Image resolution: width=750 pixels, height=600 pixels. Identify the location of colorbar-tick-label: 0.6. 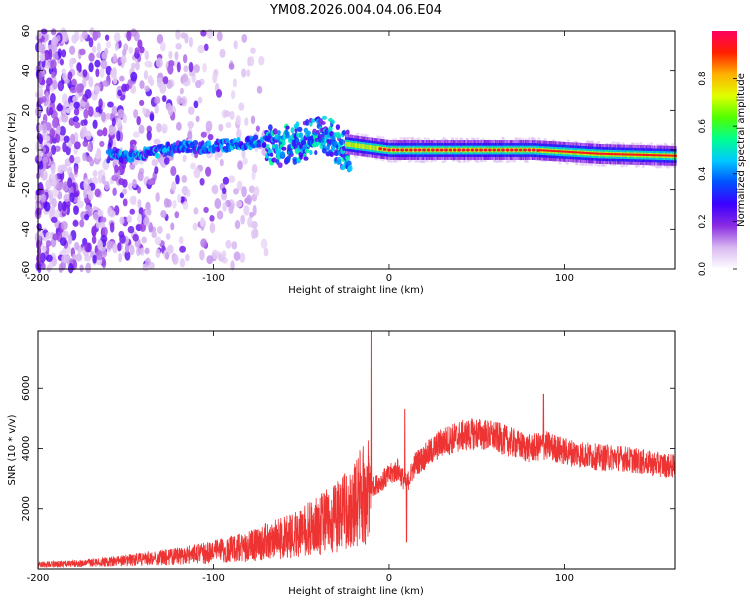
(703, 126).